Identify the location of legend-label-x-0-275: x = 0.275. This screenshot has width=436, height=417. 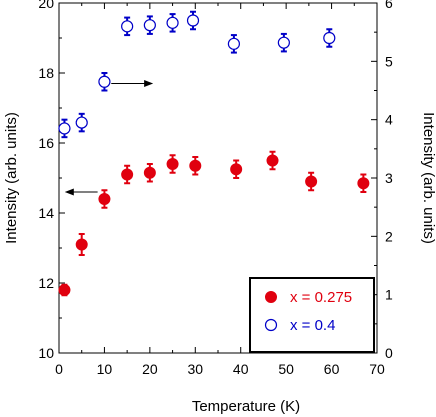
(321, 297).